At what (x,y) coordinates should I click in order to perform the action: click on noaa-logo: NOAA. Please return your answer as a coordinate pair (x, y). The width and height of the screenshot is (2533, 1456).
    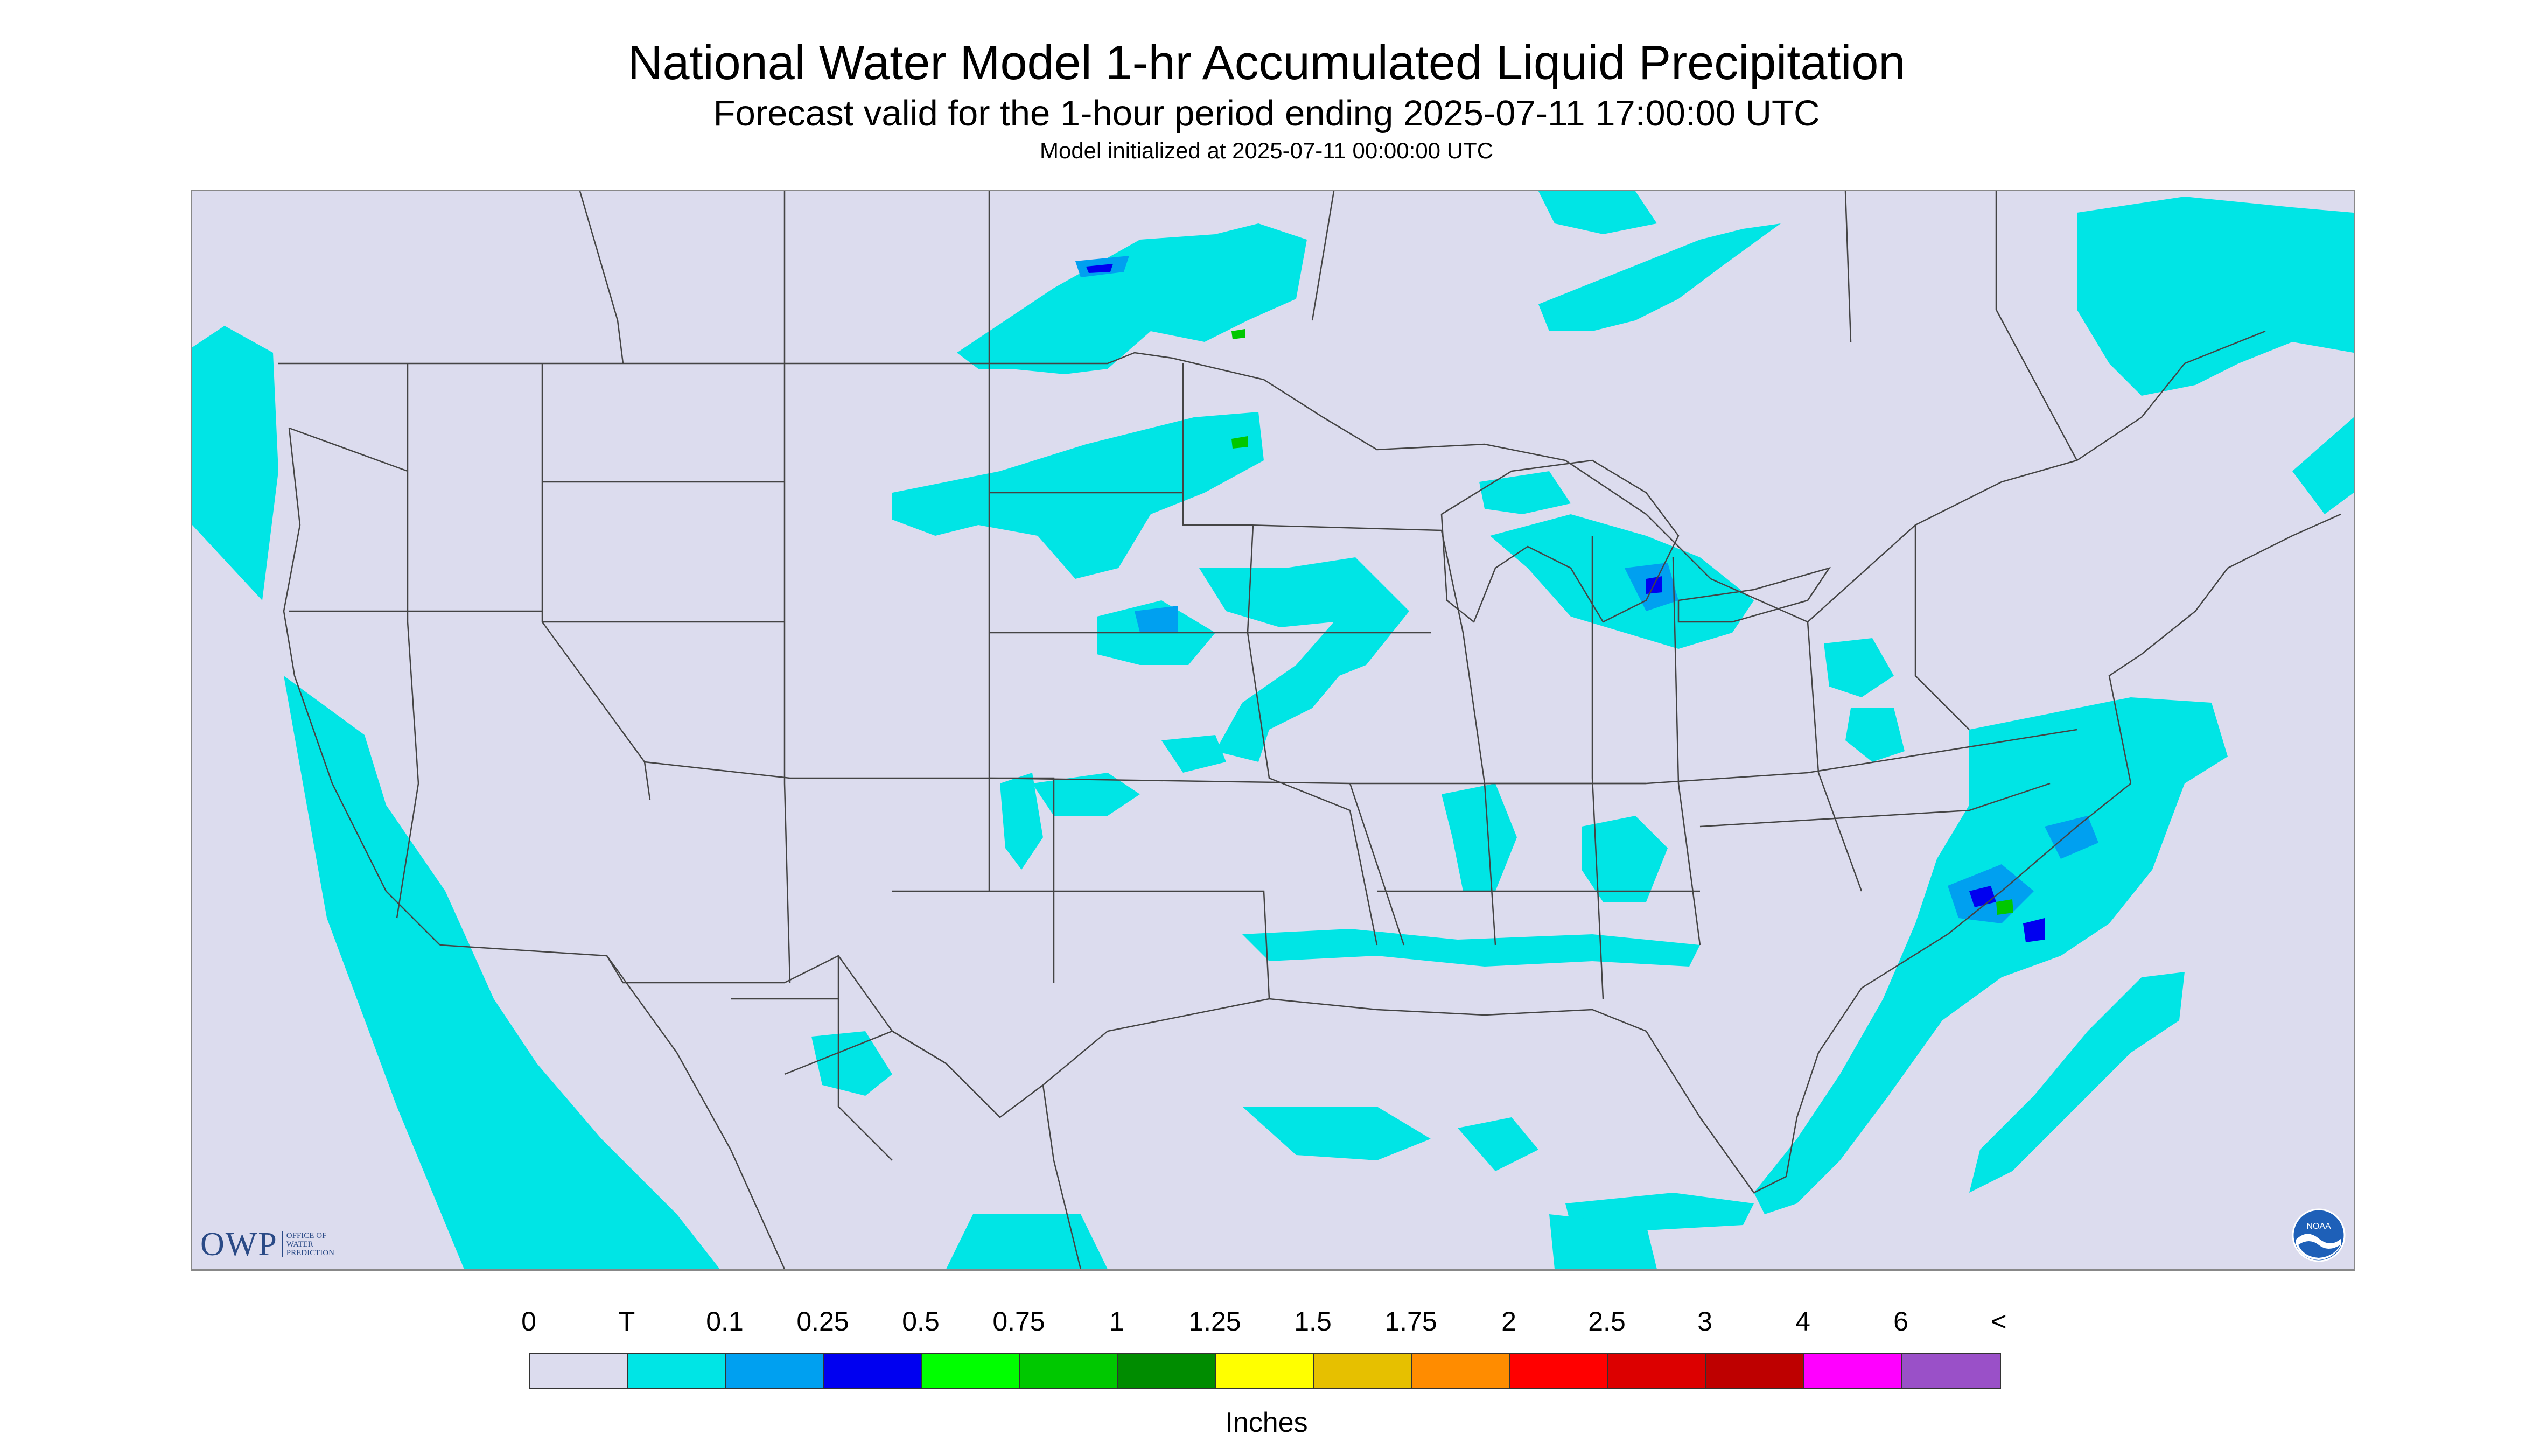
    Looking at the image, I should click on (2319, 1236).